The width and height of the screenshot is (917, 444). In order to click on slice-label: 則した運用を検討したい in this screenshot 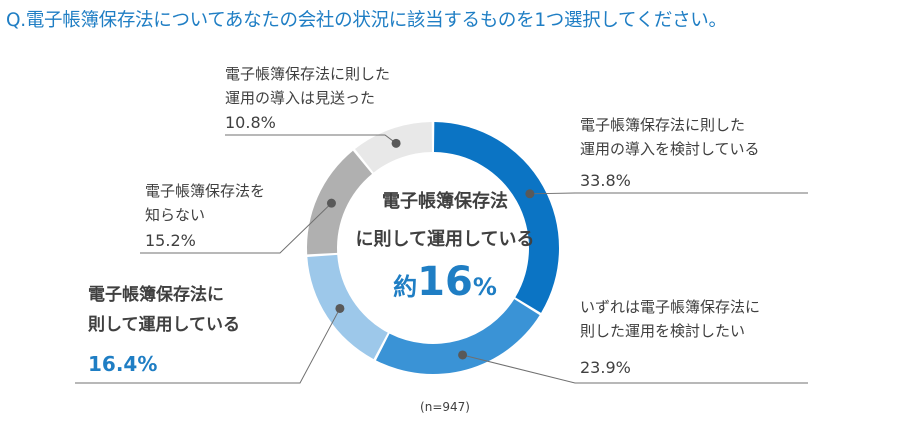, I will do `click(662, 331)`.